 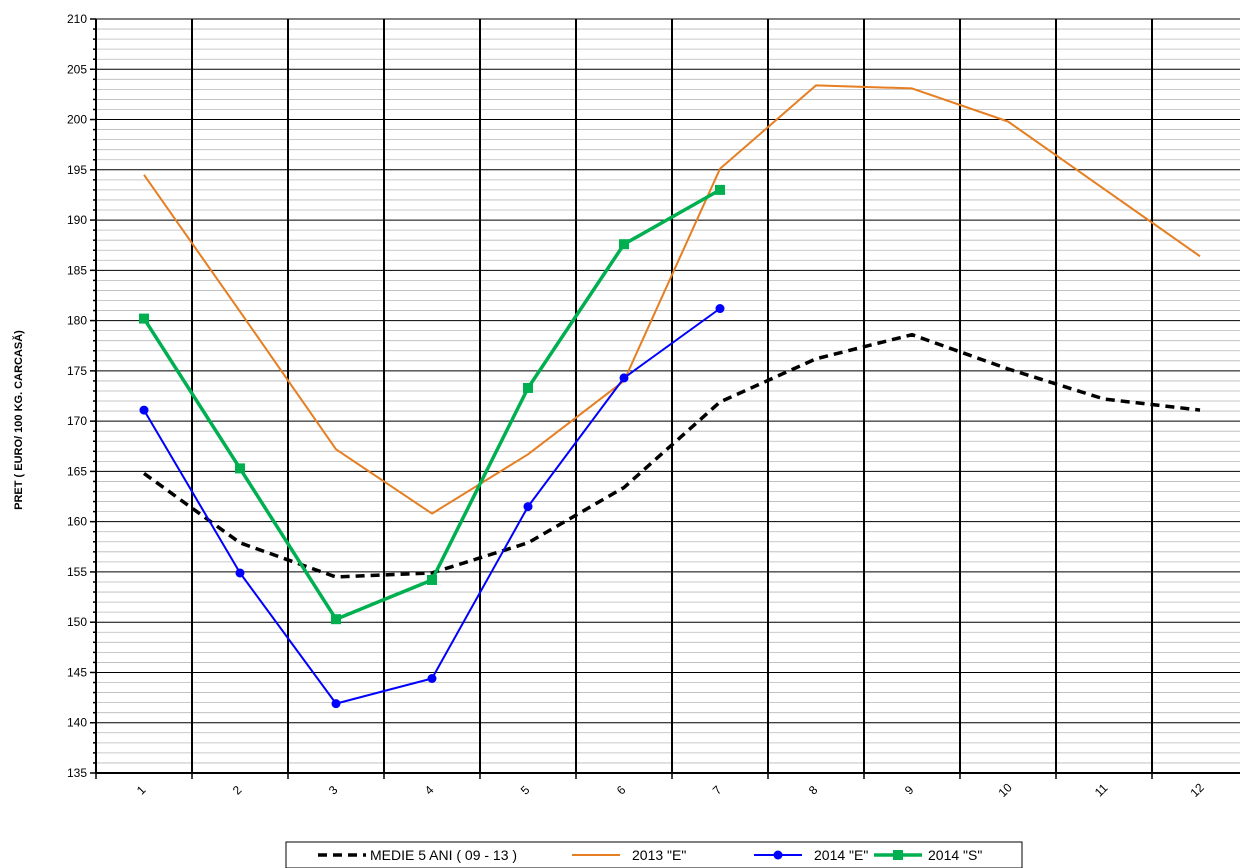 I want to click on y-tick-label: 190, so click(x=77, y=220).